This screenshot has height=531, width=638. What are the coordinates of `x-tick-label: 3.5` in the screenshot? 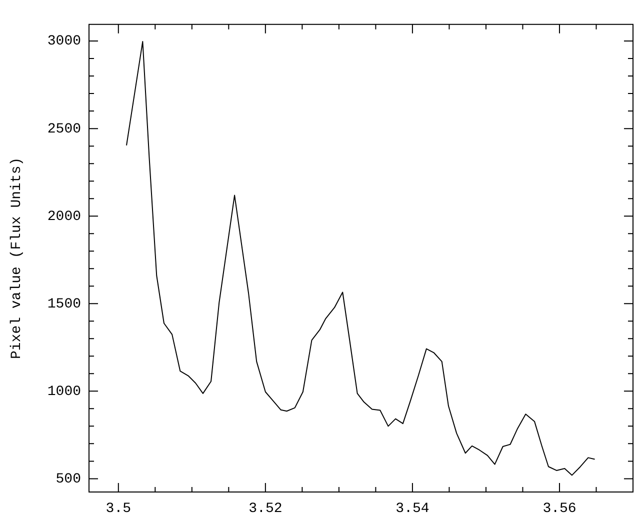 It's located at (119, 509).